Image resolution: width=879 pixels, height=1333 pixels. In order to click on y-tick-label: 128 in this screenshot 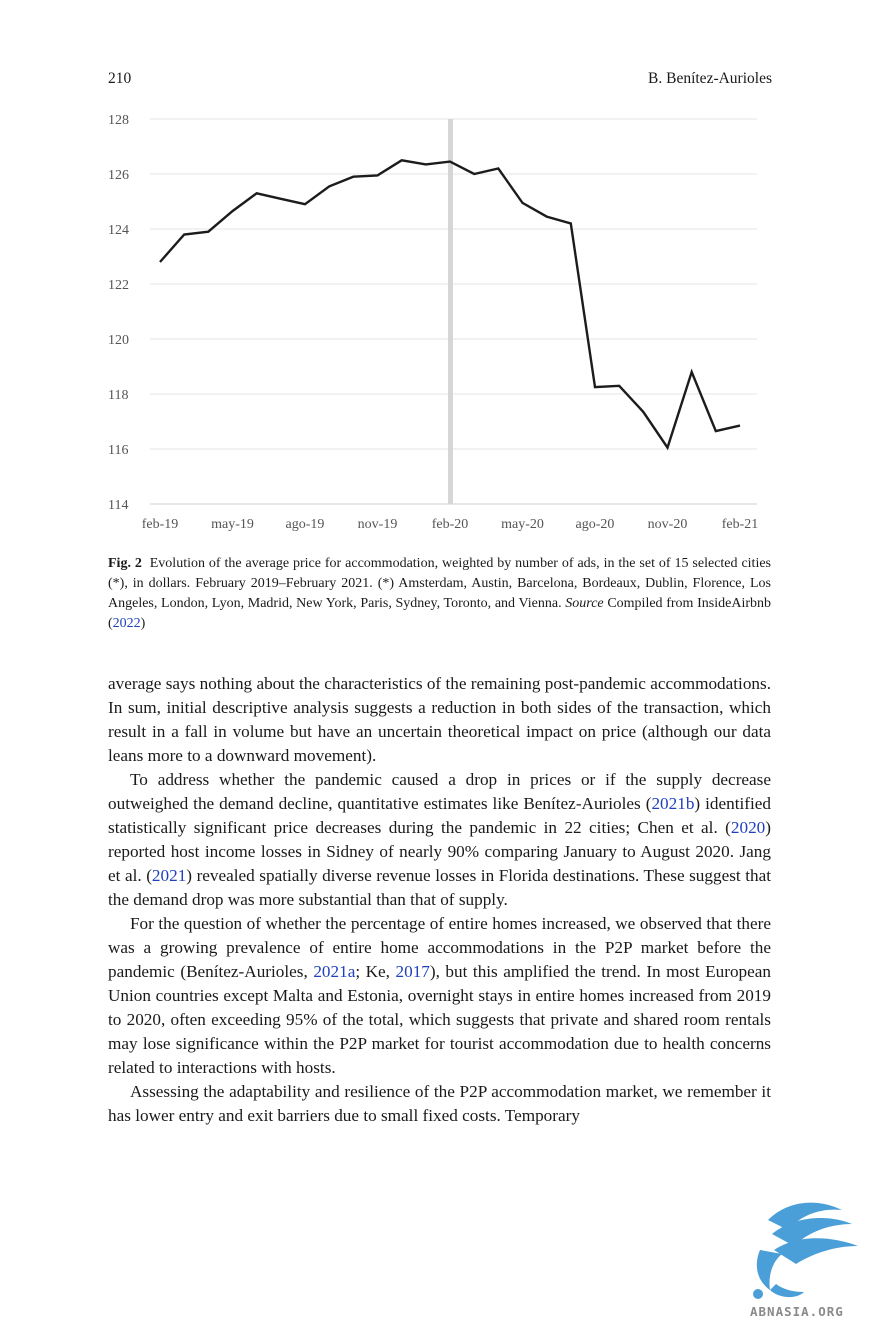, I will do `click(118, 120)`.